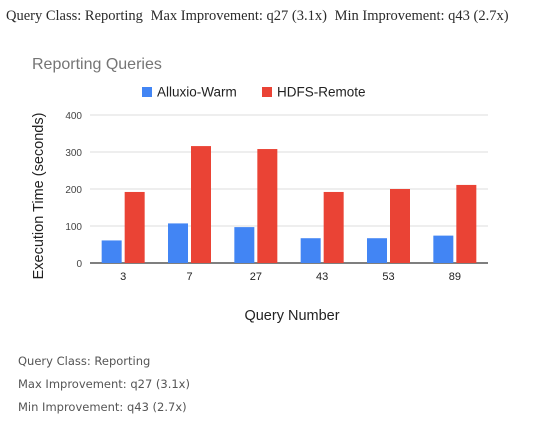 Image resolution: width=554 pixels, height=425 pixels. I want to click on y-tick-labels: 0 100 200 300 400, so click(73, 190).